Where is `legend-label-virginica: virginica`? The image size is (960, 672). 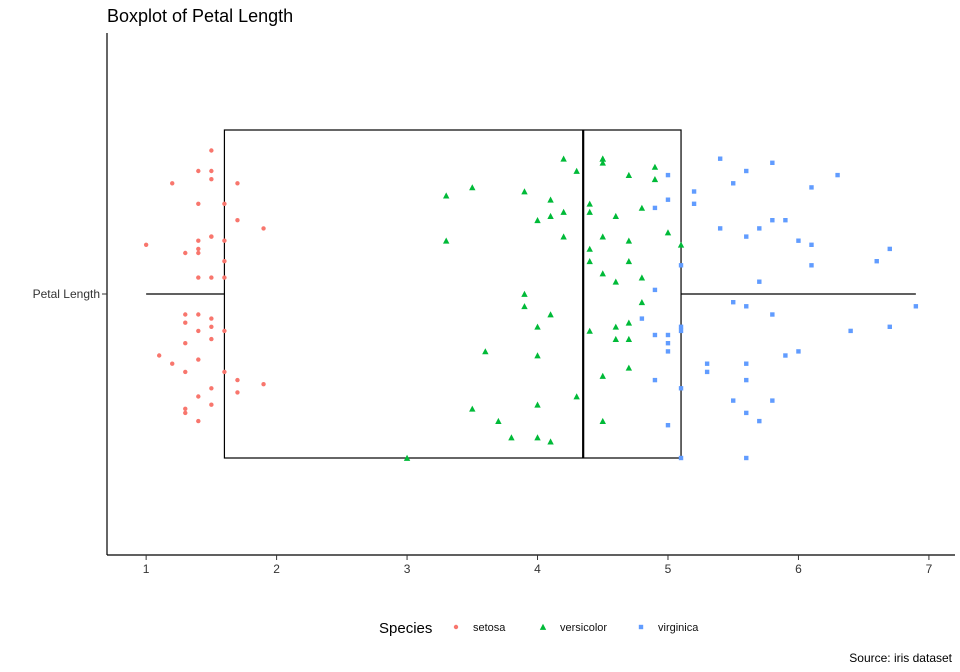 legend-label-virginica: virginica is located at coordinates (678, 628).